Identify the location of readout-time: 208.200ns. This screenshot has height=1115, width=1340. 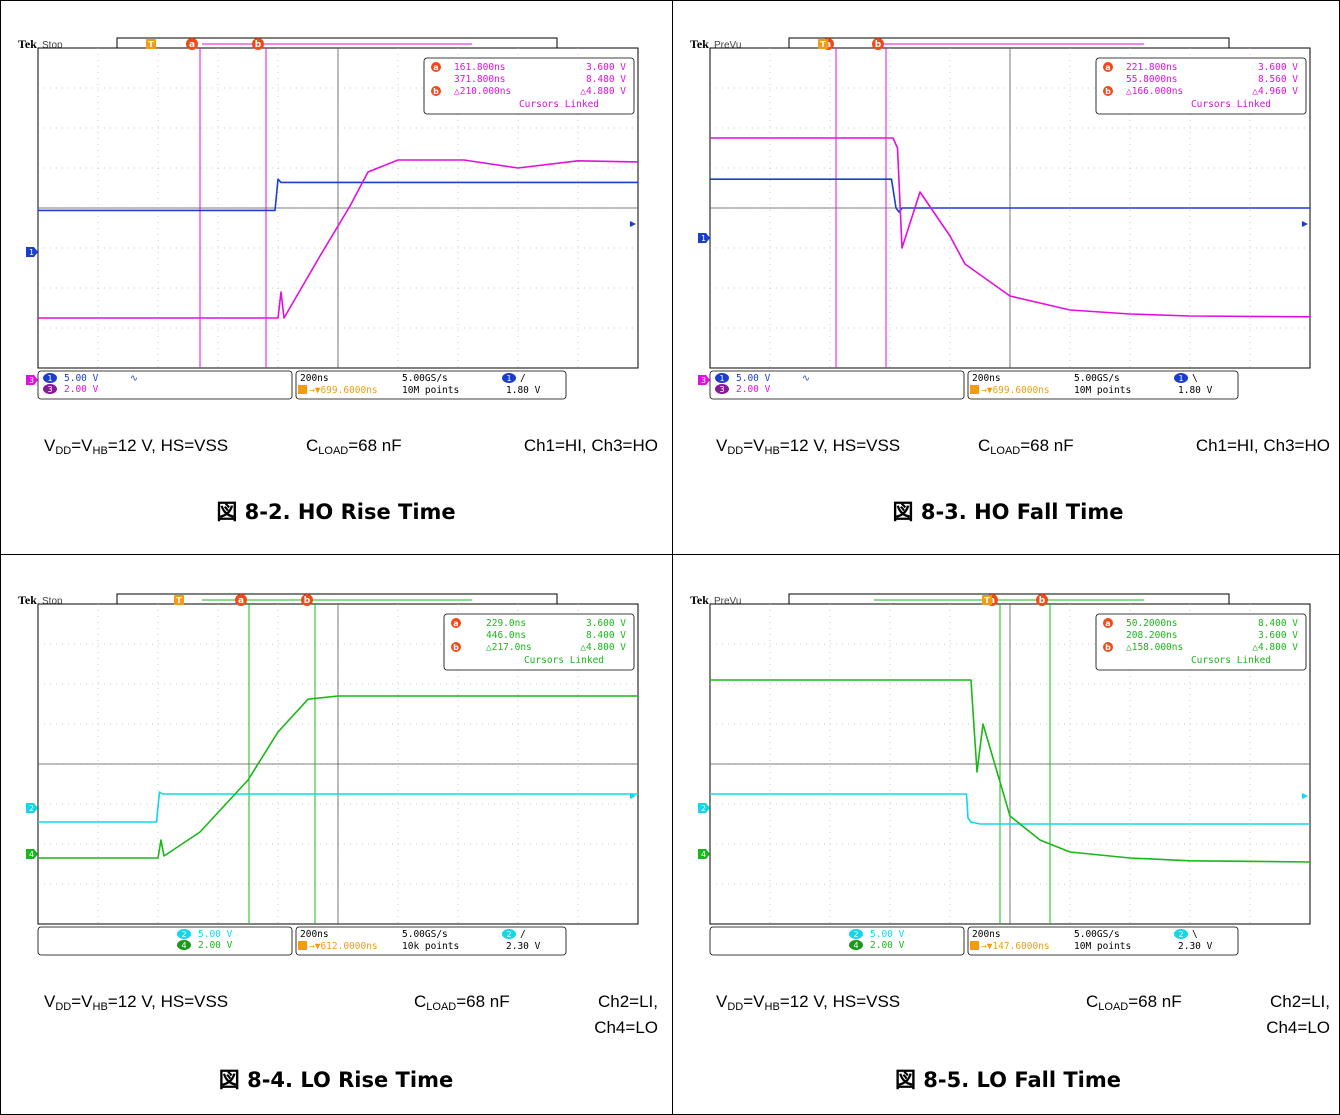
(1151, 635).